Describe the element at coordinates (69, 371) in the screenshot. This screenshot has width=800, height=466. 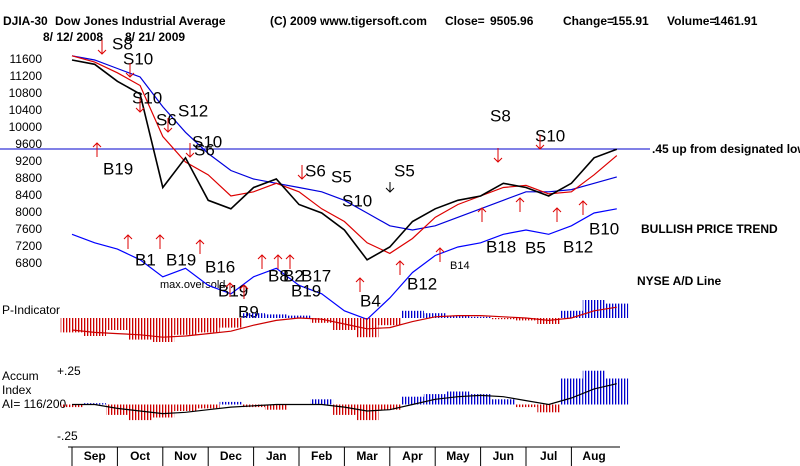
I see `y-tick-label: +.25` at that location.